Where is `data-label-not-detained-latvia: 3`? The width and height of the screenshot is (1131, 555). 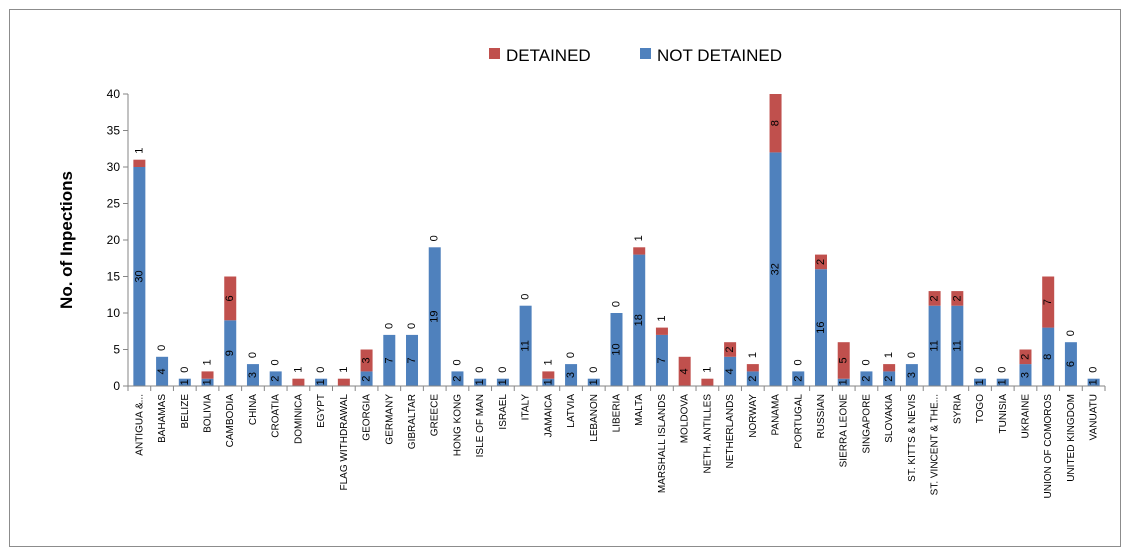 data-label-not-detained-latvia: 3 is located at coordinates (571, 375).